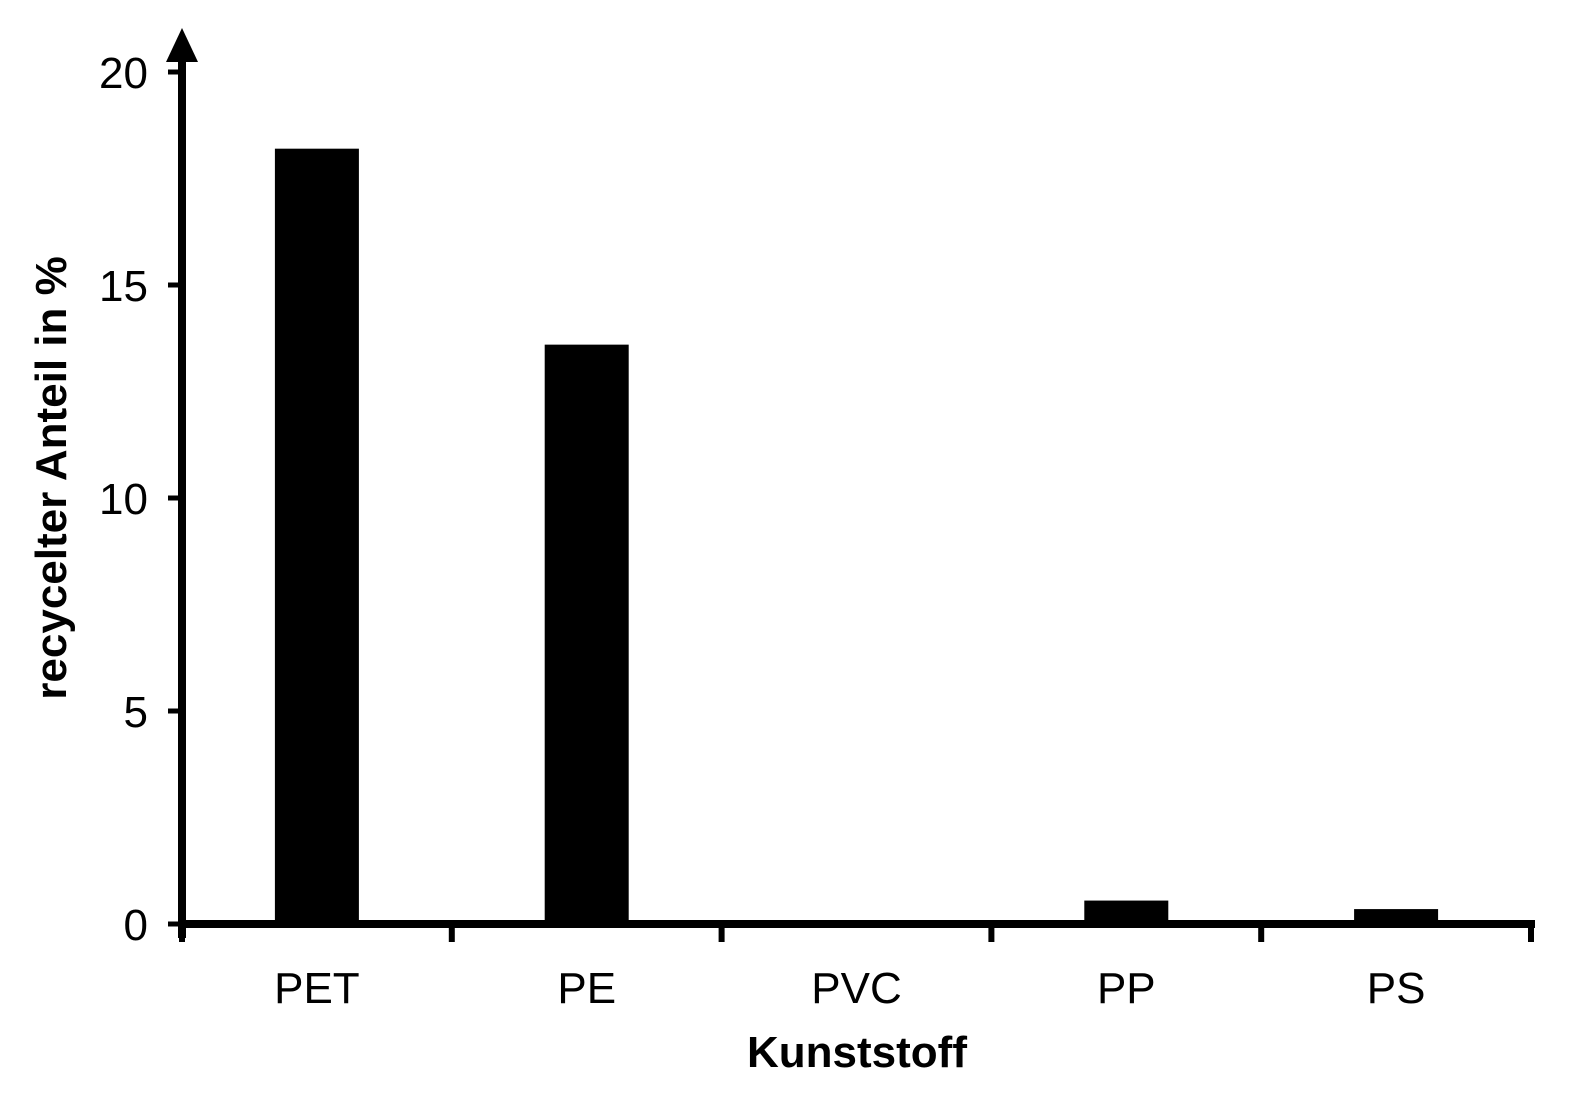 This screenshot has height=1099, width=1572. Describe the element at coordinates (1126, 988) in the screenshot. I see `x-tick-label-pp: PP` at that location.